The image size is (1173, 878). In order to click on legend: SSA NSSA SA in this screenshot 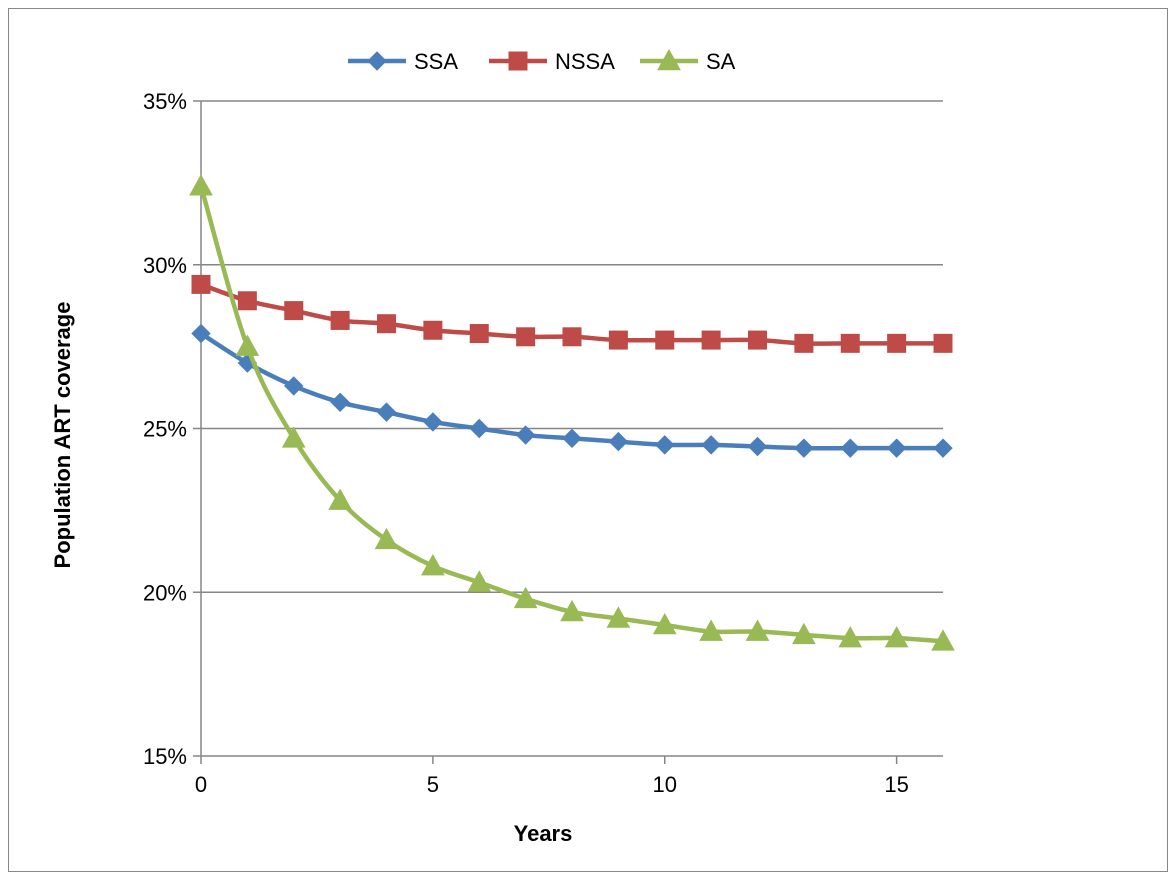, I will do `click(542, 61)`.